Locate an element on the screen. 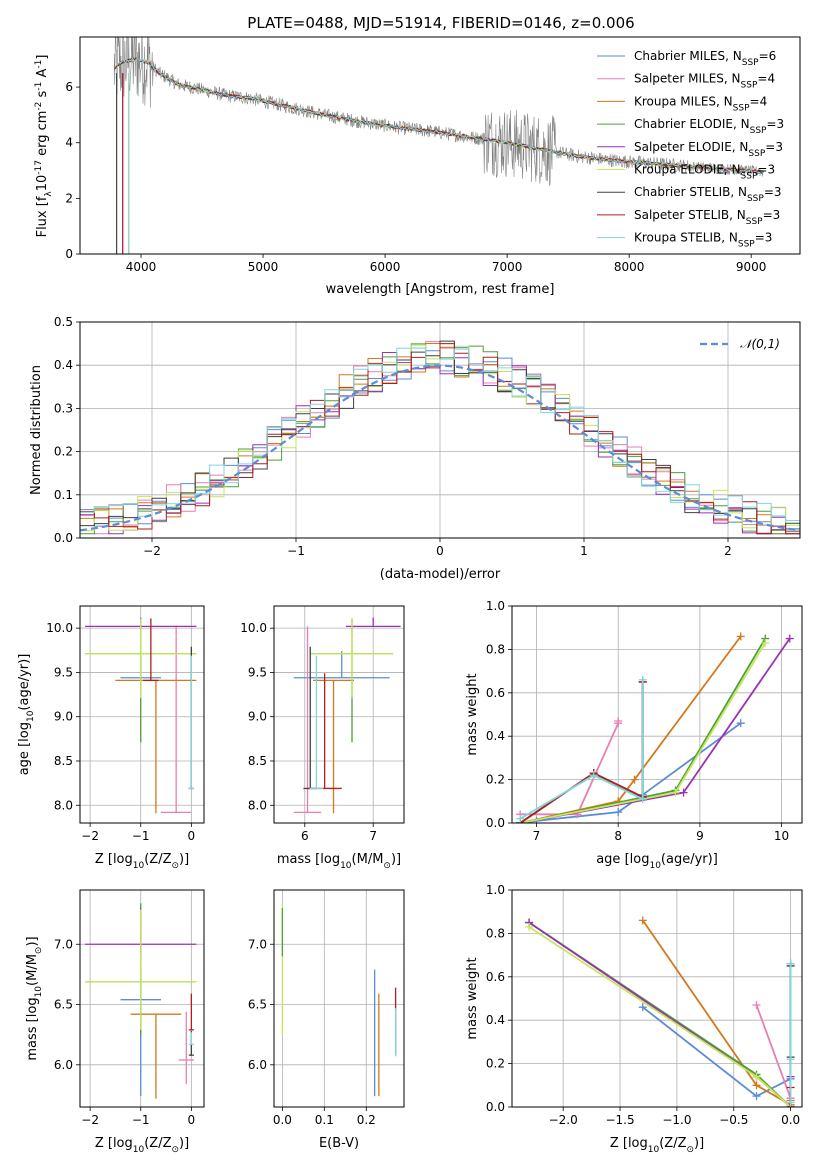 This screenshot has width=819, height=1170. mass-weight-vs-age-ytick-label: 0.4 is located at coordinates (495, 736).